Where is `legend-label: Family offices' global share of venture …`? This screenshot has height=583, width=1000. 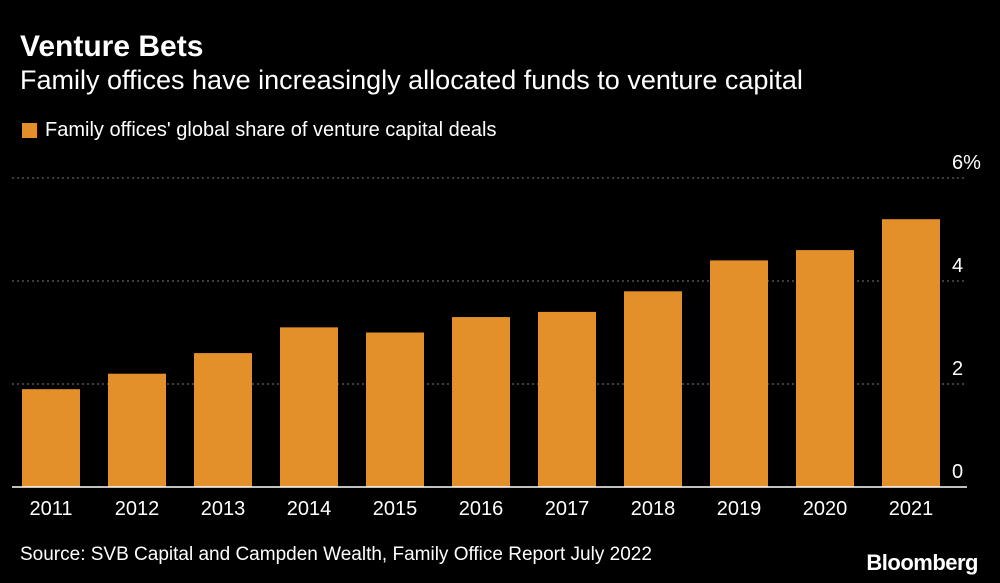
legend-label: Family offices' global share of venture … is located at coordinates (271, 130).